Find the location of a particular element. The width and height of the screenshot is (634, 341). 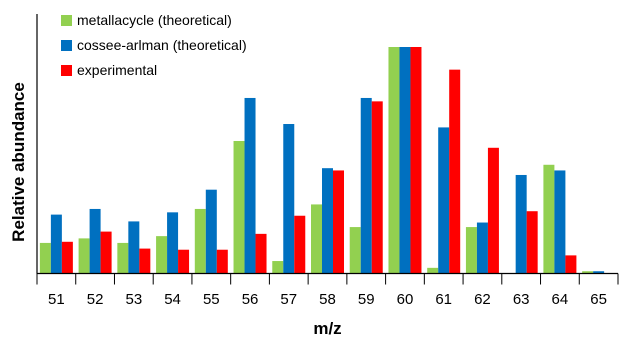

legend-label: metallacycle (theoretical) is located at coordinates (154, 20).